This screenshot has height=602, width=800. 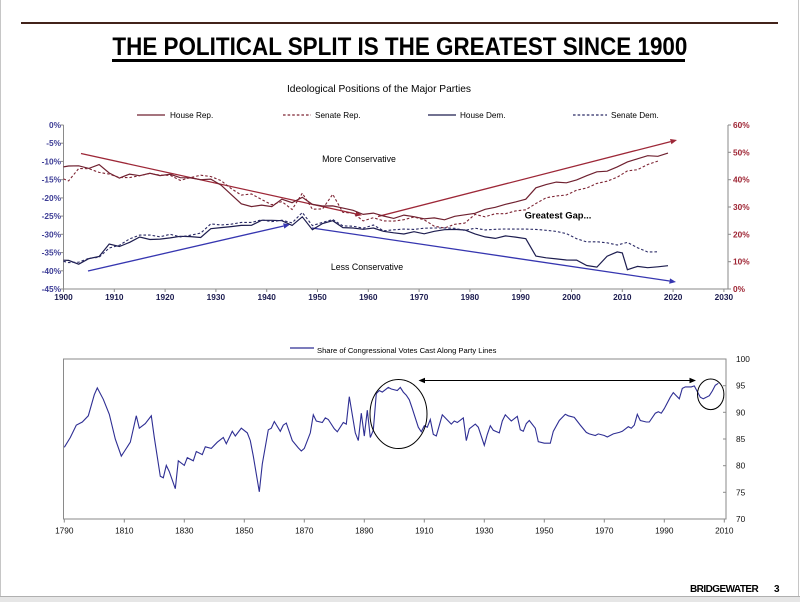 What do you see at coordinates (191, 115) in the screenshot?
I see `svg-text: House Rep.` at bounding box center [191, 115].